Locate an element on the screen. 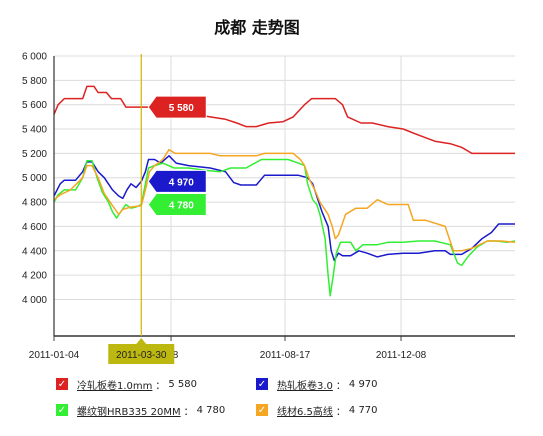  legend-value: 4 770 is located at coordinates (363, 410).